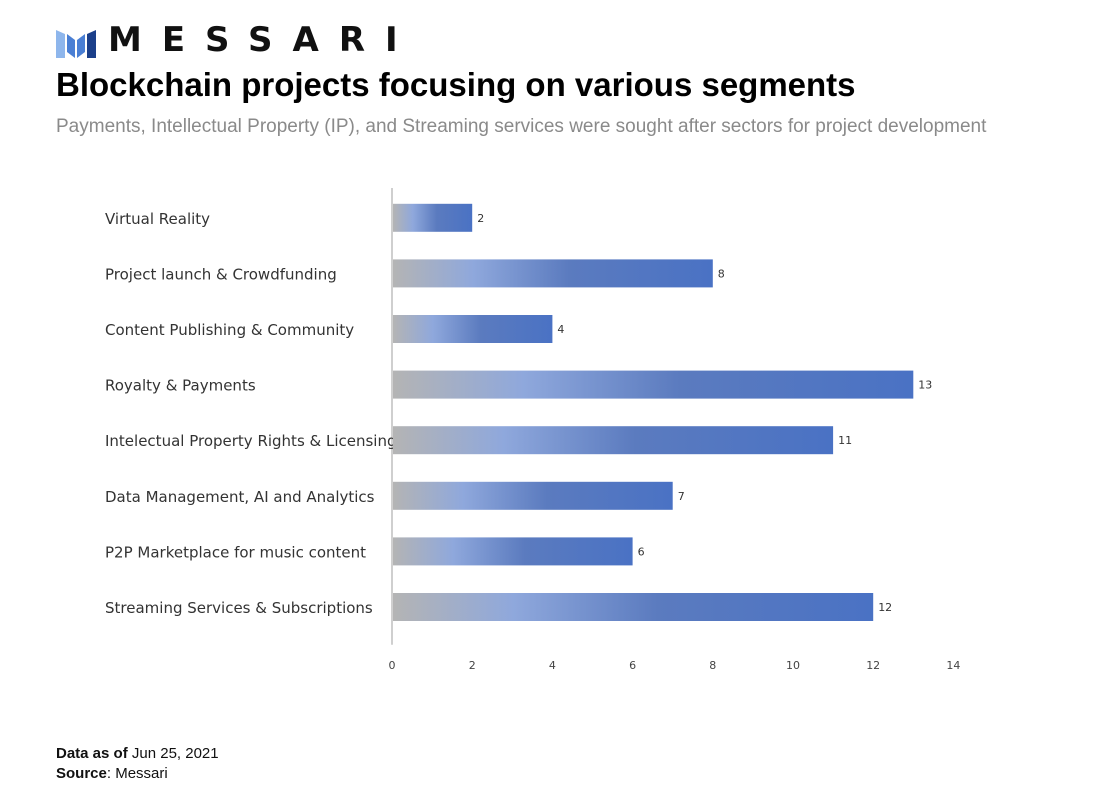  What do you see at coordinates (560, 329) in the screenshot?
I see `data-label: 4` at bounding box center [560, 329].